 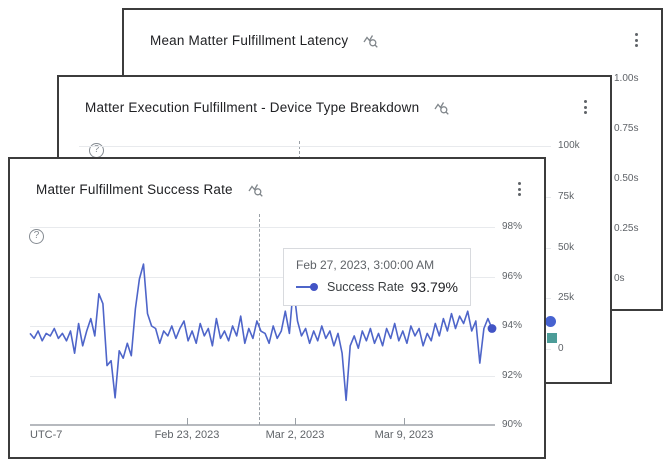 What do you see at coordinates (392, 40) in the screenshot?
I see `card-header: Mean Matter Fulfillment Latency` at bounding box center [392, 40].